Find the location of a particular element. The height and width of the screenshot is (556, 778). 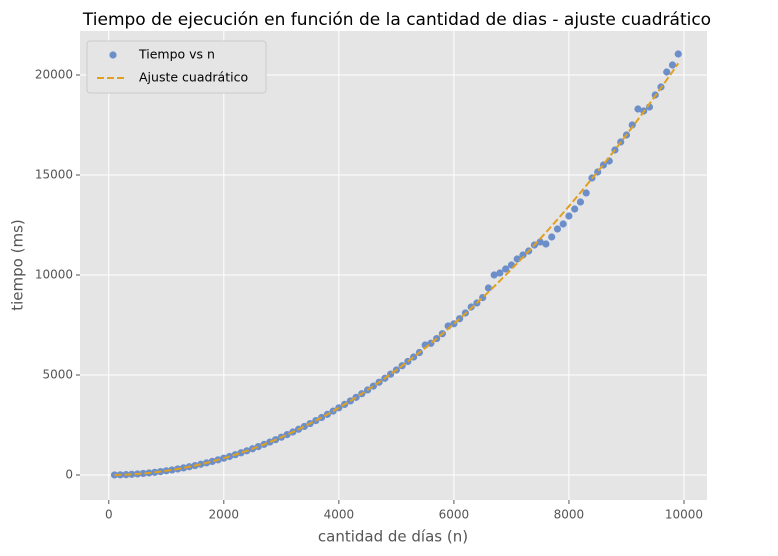

y-tick-label: 5000 is located at coordinates (57, 375).